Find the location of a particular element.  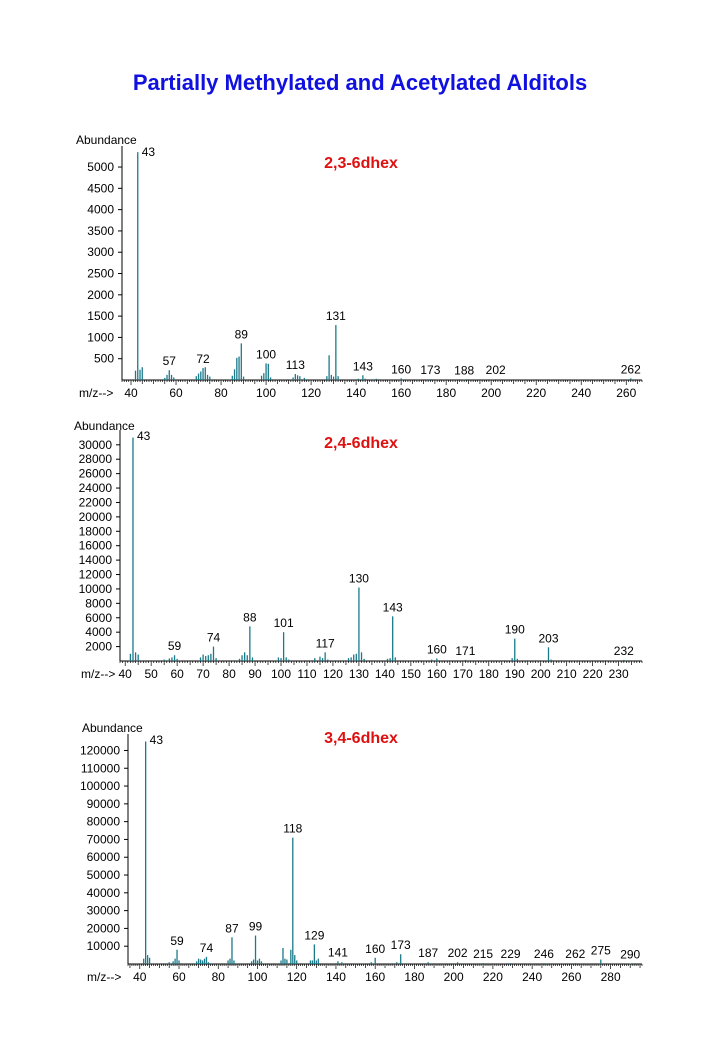

peak-label: 101 is located at coordinates (284, 623).